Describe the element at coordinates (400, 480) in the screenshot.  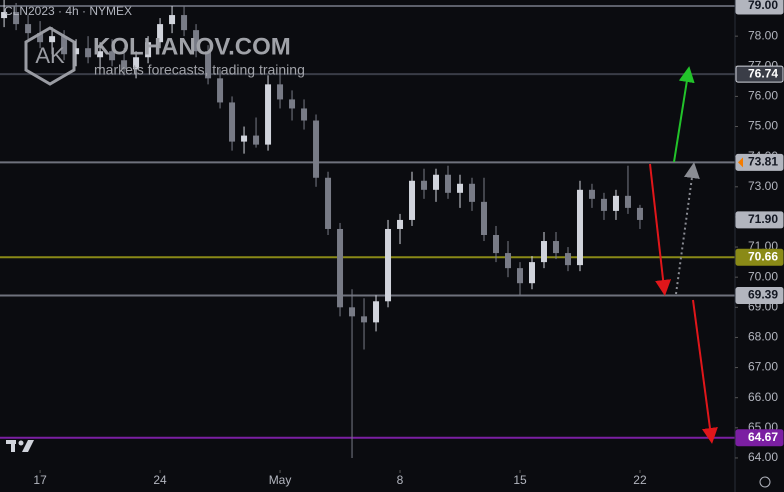
I see `x-tick-label: 8` at that location.